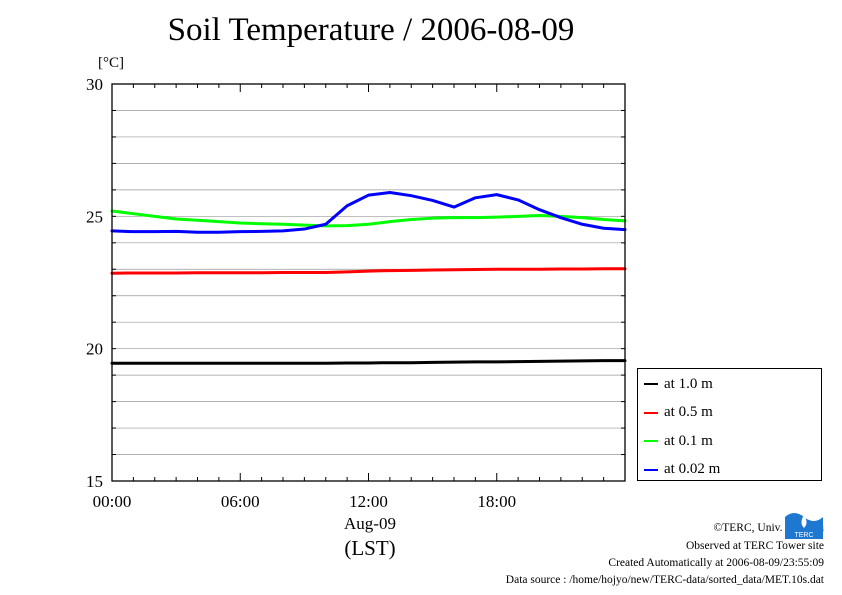 Image resolution: width=842 pixels, height=595 pixels. What do you see at coordinates (688, 383) in the screenshot?
I see `legend-label: at 1.0 m` at bounding box center [688, 383].